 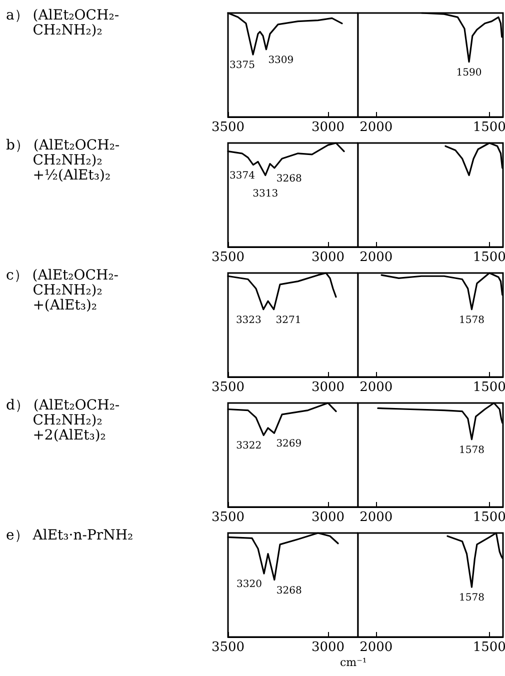 I want to click on annotation: 3320, so click(x=249, y=584).